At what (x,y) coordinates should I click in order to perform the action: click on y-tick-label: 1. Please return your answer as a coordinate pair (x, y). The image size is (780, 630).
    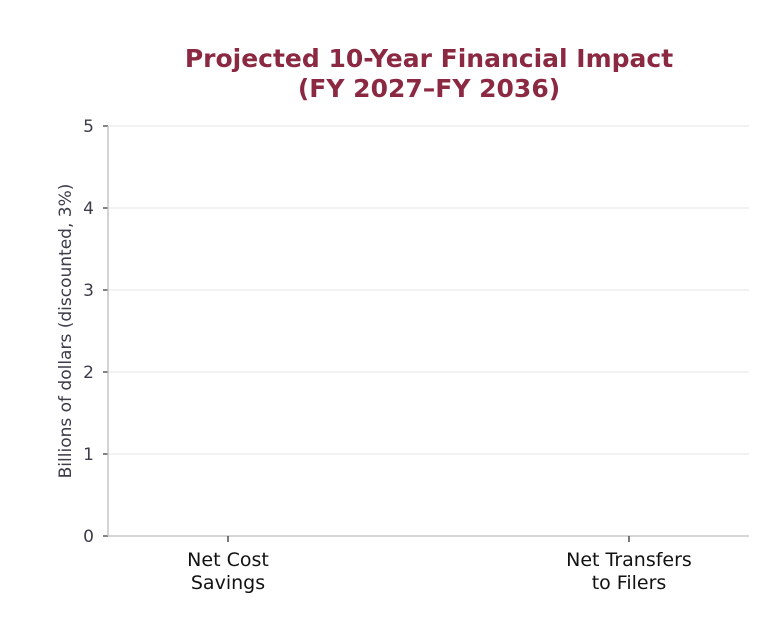
    Looking at the image, I should click on (88, 455).